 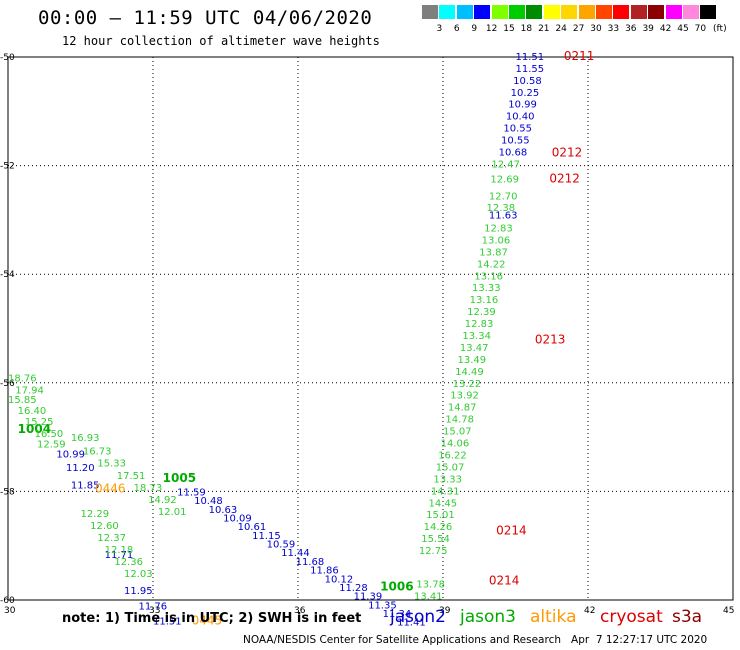 What do you see at coordinates (522, 105) in the screenshot?
I see `data-label-jason2: 10.99` at bounding box center [522, 105].